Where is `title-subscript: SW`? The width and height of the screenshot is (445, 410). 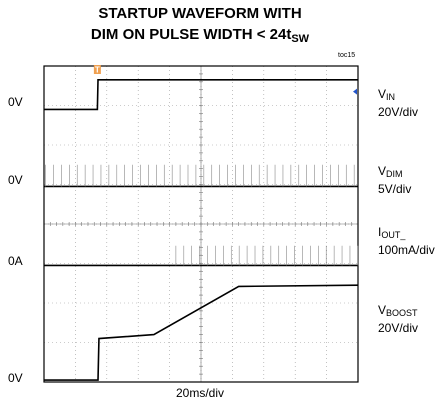
title-subscript: SW is located at coordinates (300, 39).